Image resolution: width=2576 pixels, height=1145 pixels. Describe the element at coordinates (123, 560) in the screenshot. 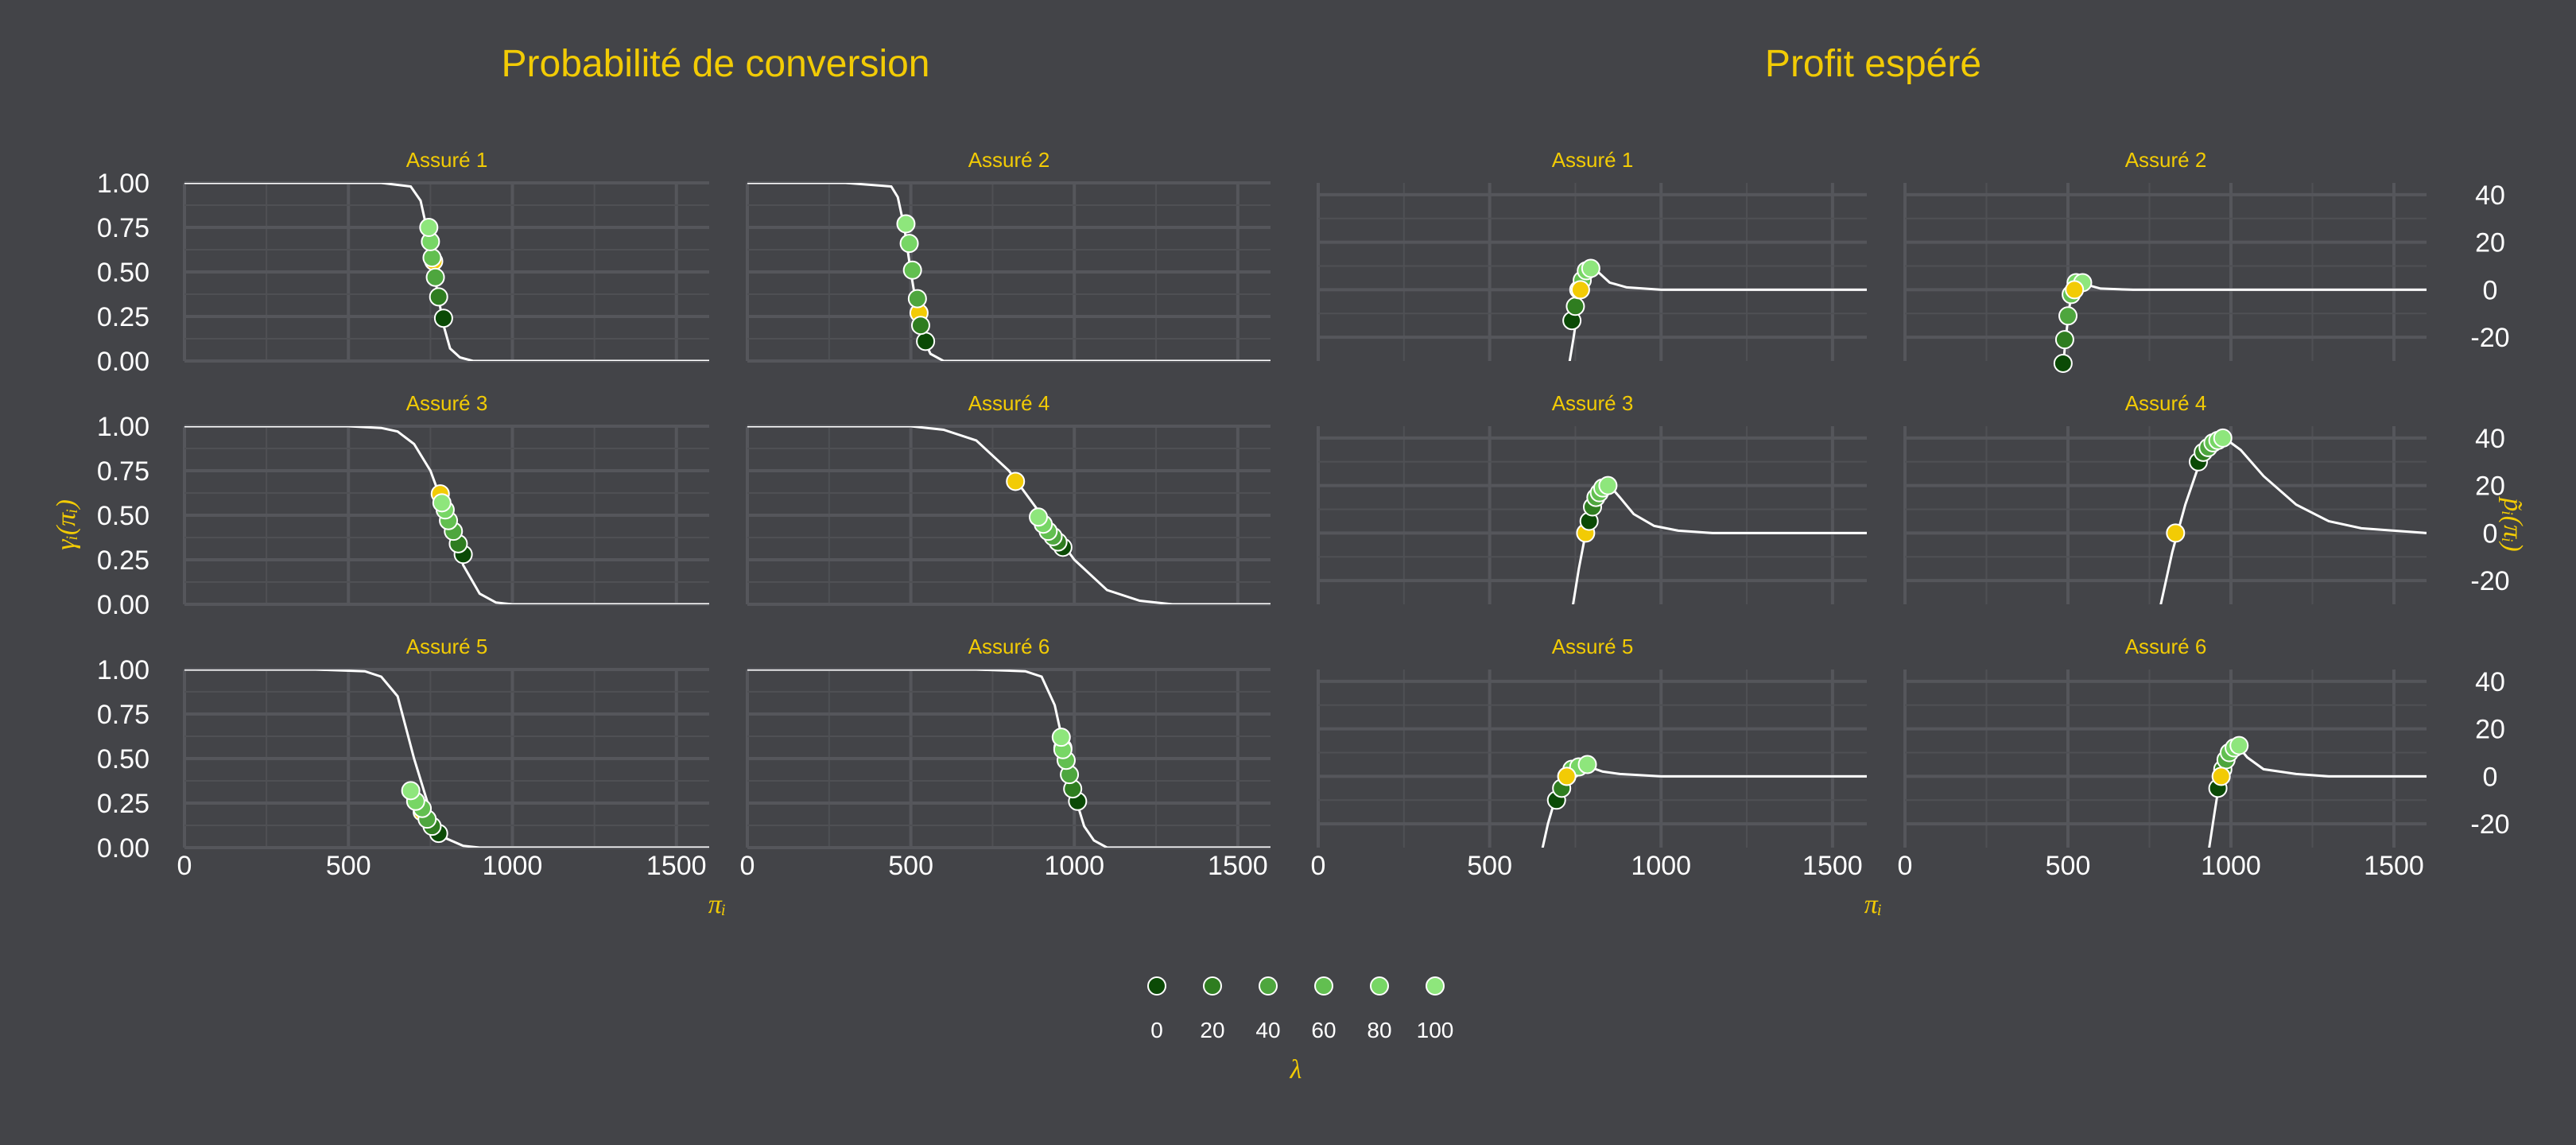

I see `chart-0-panel-2-ytick: 0.25` at that location.